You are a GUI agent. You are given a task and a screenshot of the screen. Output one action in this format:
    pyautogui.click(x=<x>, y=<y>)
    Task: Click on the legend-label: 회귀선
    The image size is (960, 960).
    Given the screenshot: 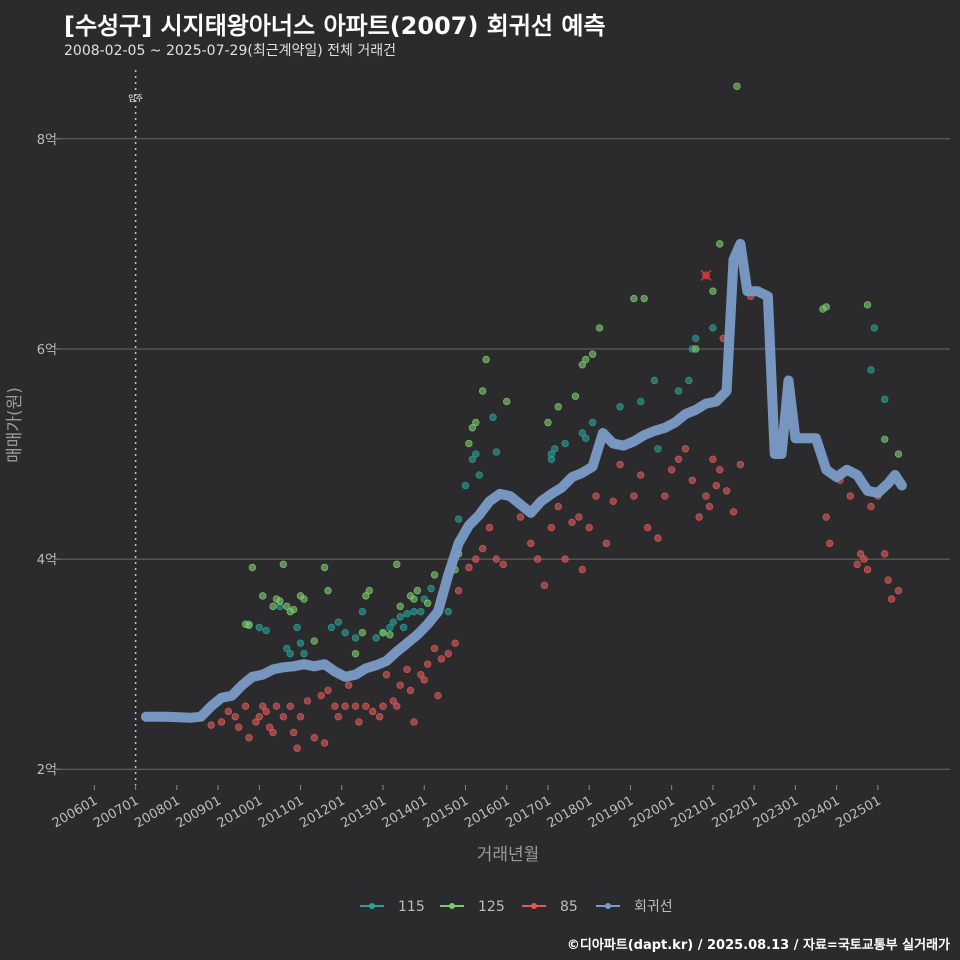 What is the action you would take?
    pyautogui.click(x=653, y=907)
    